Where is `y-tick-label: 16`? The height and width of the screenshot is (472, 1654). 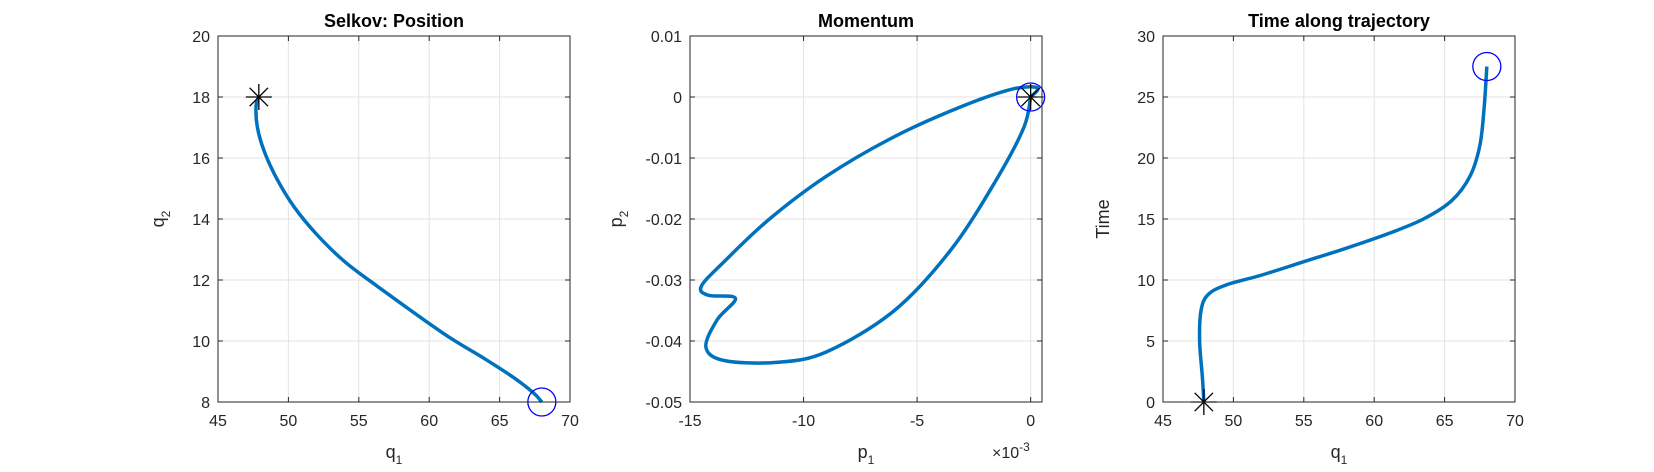
y-tick-label: 16 is located at coordinates (201, 159).